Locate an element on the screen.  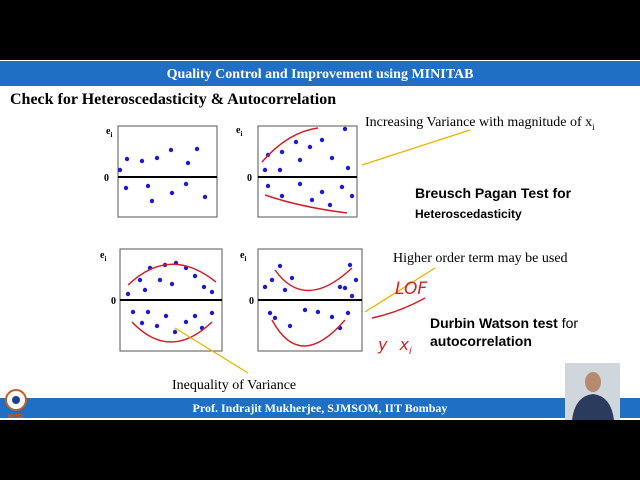
annotation-main: Increasing Variance with magnitude of x is located at coordinates (478, 122).